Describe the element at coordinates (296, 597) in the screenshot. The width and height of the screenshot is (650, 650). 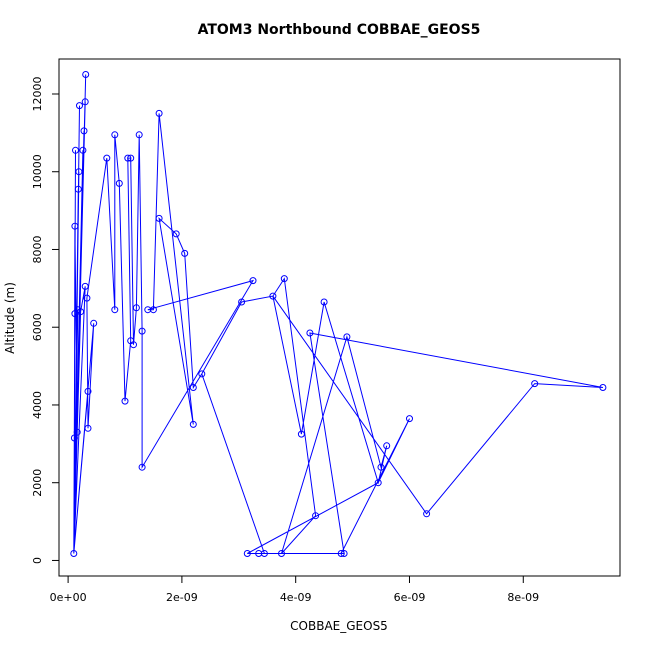
I see `x-tick-label: 4e-09` at that location.